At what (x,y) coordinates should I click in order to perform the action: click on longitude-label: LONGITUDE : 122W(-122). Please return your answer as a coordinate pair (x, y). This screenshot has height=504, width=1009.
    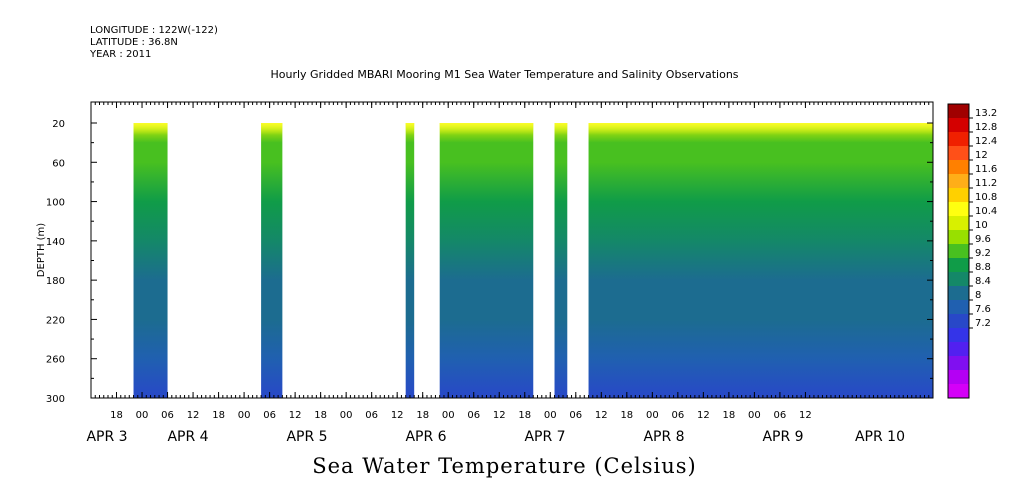
    Looking at the image, I should click on (154, 30).